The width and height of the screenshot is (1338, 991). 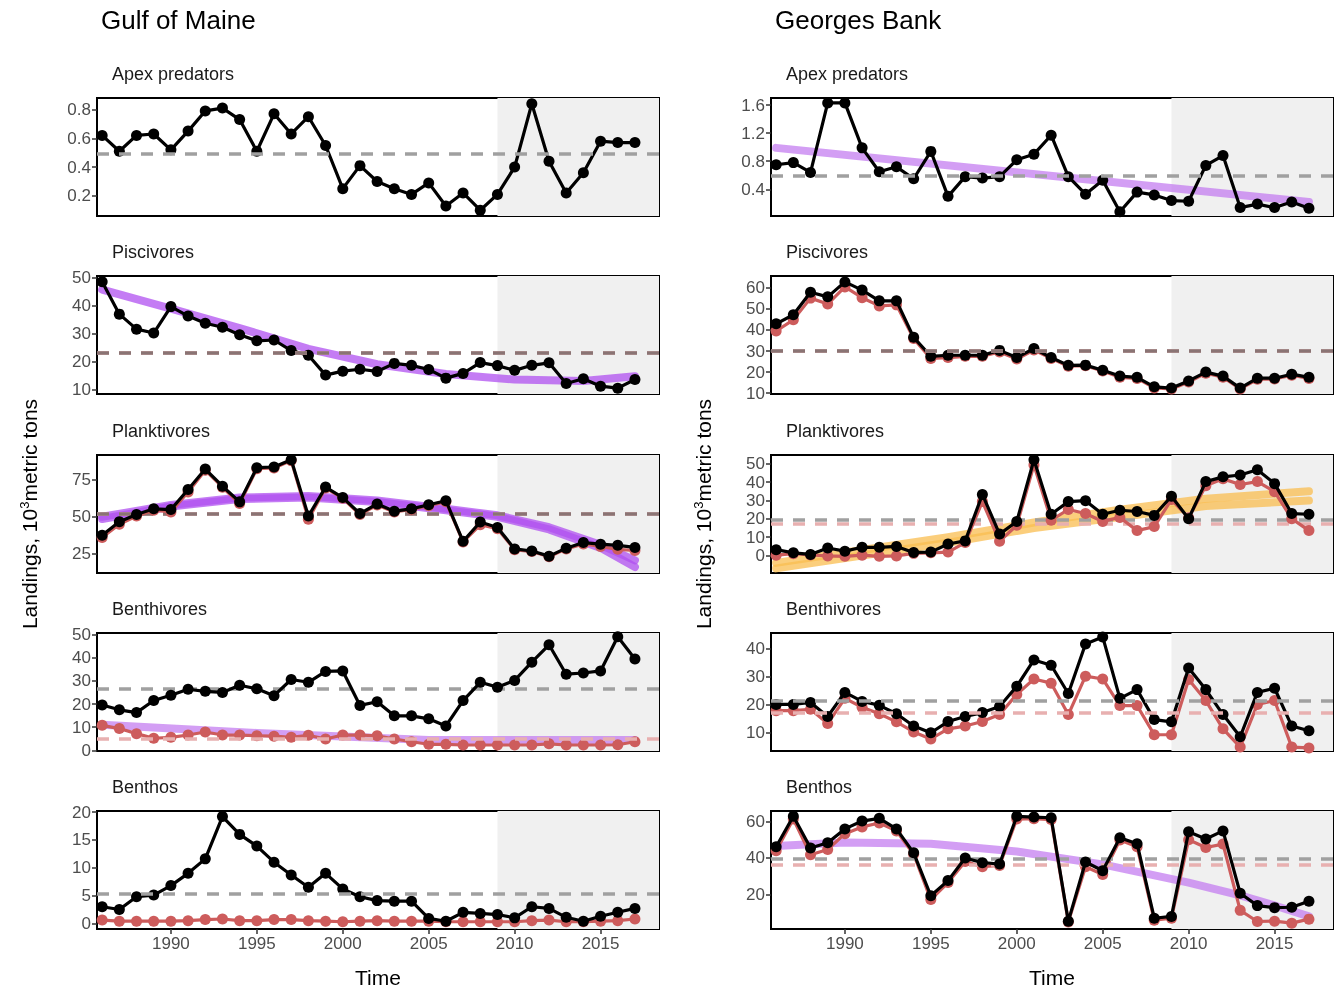 What do you see at coordinates (81, 840) in the screenshot?
I see `y-tick-label: 15` at bounding box center [81, 840].